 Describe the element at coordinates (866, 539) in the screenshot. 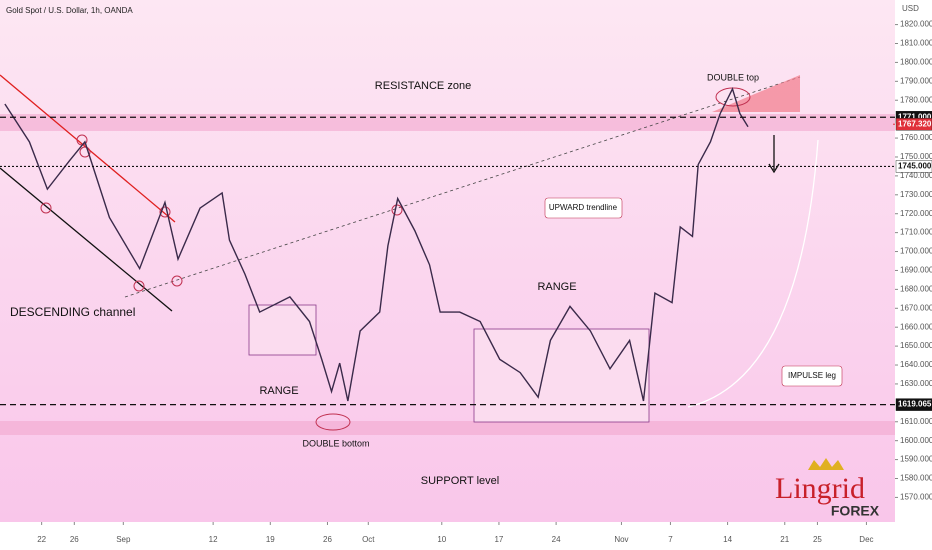

I see `x-tick-label: Dec` at that location.